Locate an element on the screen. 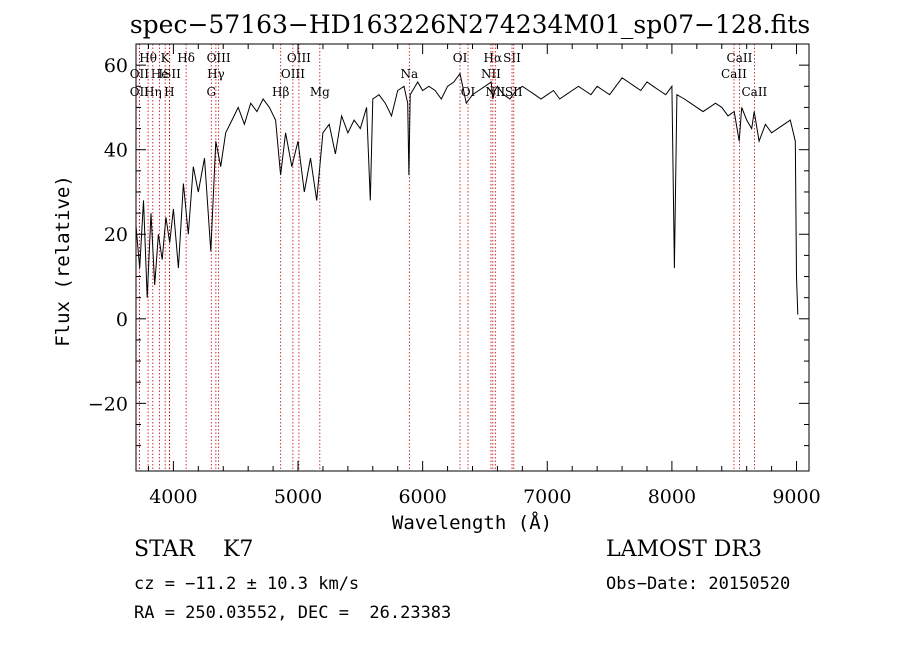  marker-label: Na is located at coordinates (409, 74).